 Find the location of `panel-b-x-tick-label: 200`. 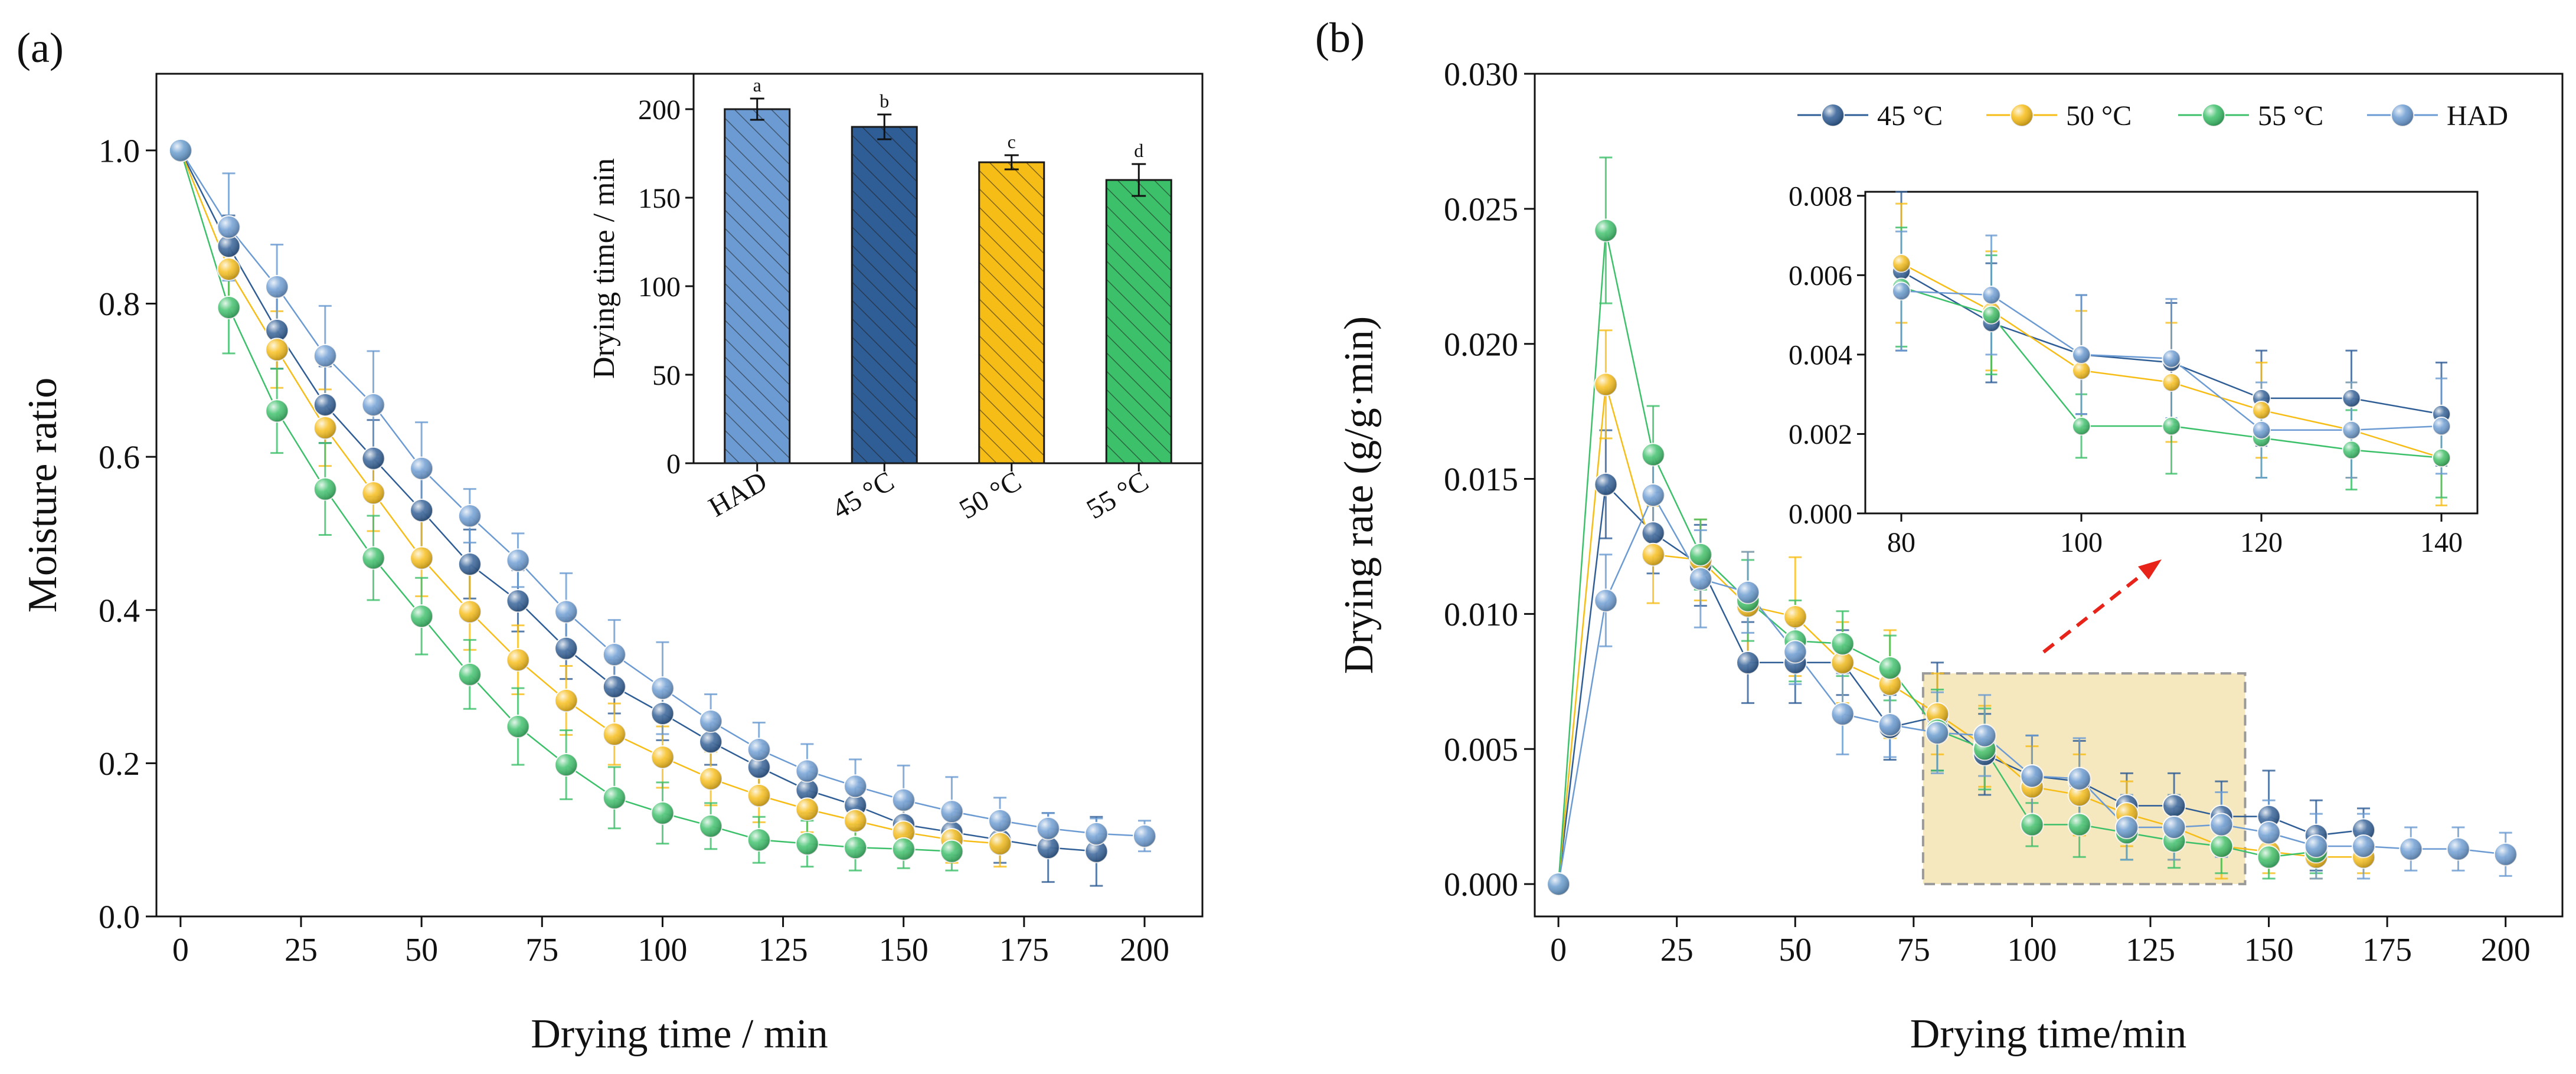

panel-b-x-tick-label: 200 is located at coordinates (2506, 950).